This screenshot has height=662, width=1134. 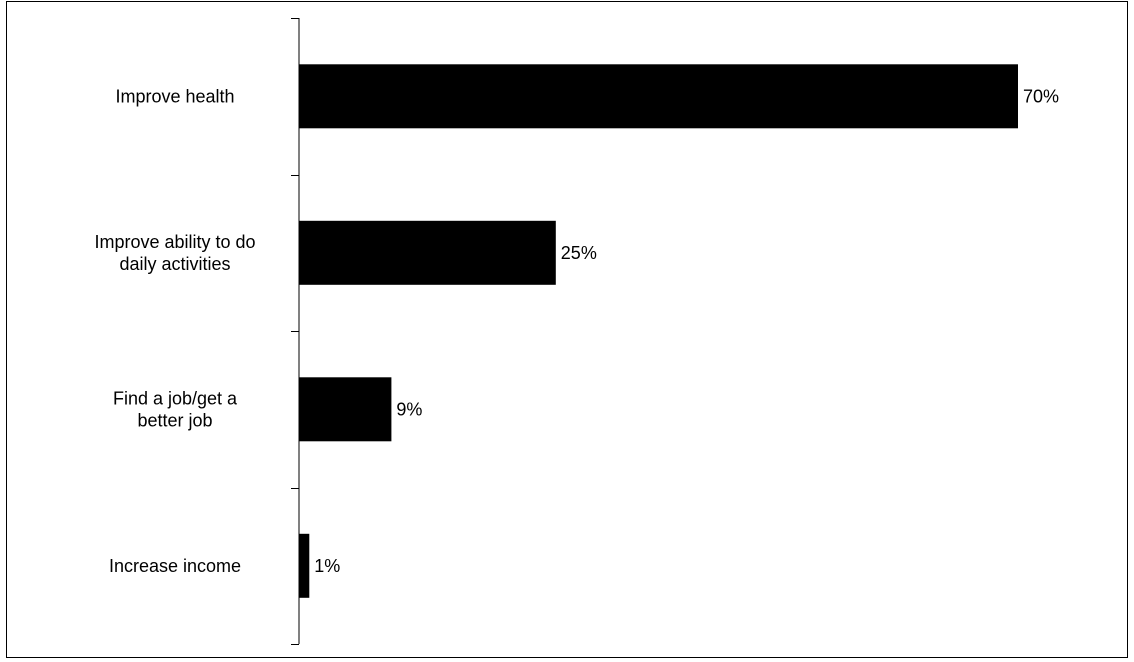 What do you see at coordinates (174, 264) in the screenshot?
I see `category-label-line: daily activities` at bounding box center [174, 264].